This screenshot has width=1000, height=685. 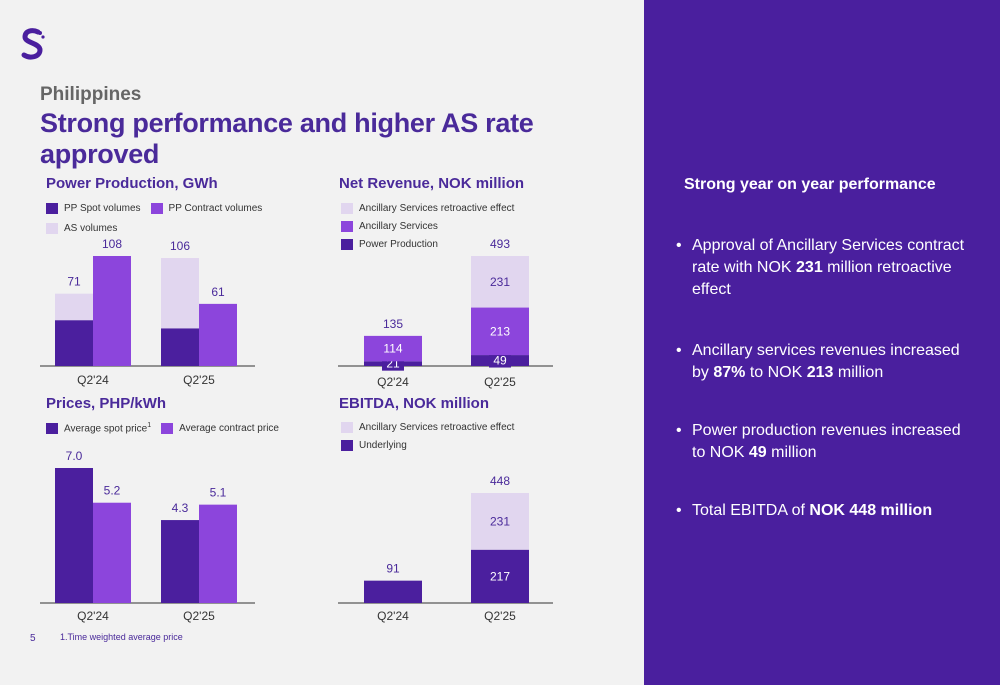 I want to click on data-label-background, so click(x=500, y=360).